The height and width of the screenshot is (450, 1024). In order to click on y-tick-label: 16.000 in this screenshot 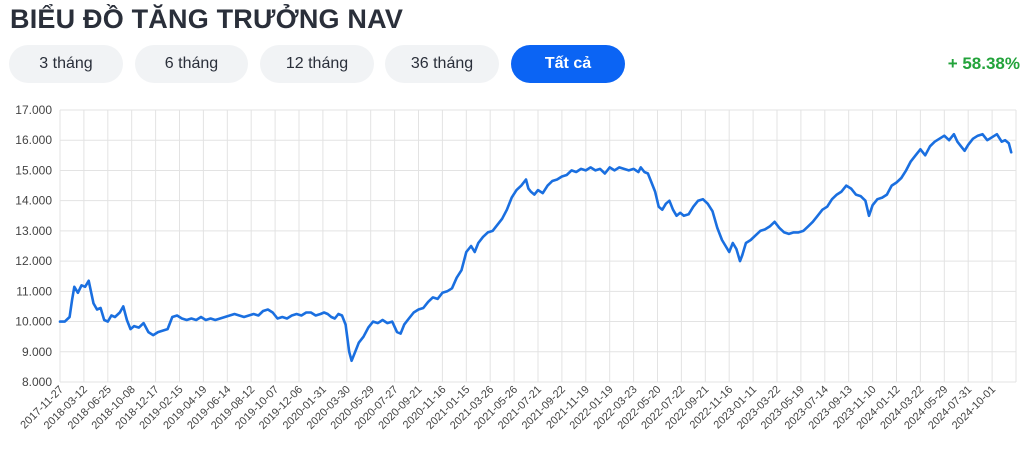, I will do `click(33, 140)`.